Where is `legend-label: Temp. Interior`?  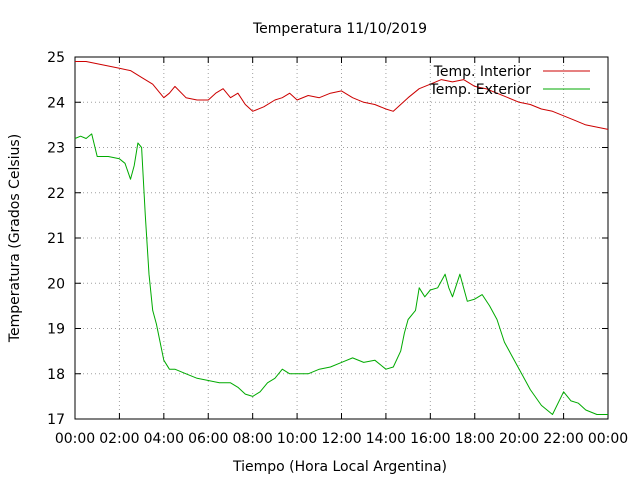 legend-label: Temp. Interior is located at coordinates (482, 72).